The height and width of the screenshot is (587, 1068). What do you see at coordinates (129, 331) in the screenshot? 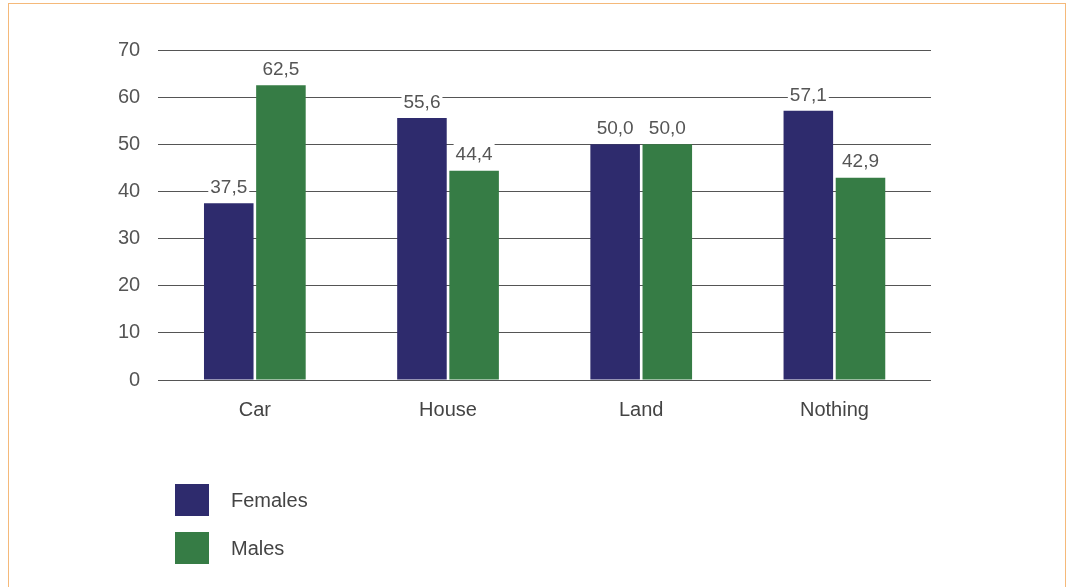
I see `y-tick-label: 10` at bounding box center [129, 331].